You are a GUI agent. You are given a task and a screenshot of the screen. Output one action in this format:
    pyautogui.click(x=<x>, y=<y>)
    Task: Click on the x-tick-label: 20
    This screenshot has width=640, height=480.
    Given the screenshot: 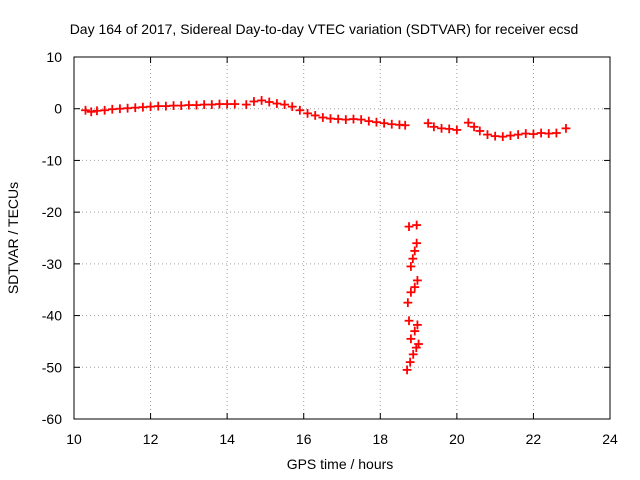 What is the action you would take?
    pyautogui.click(x=457, y=439)
    